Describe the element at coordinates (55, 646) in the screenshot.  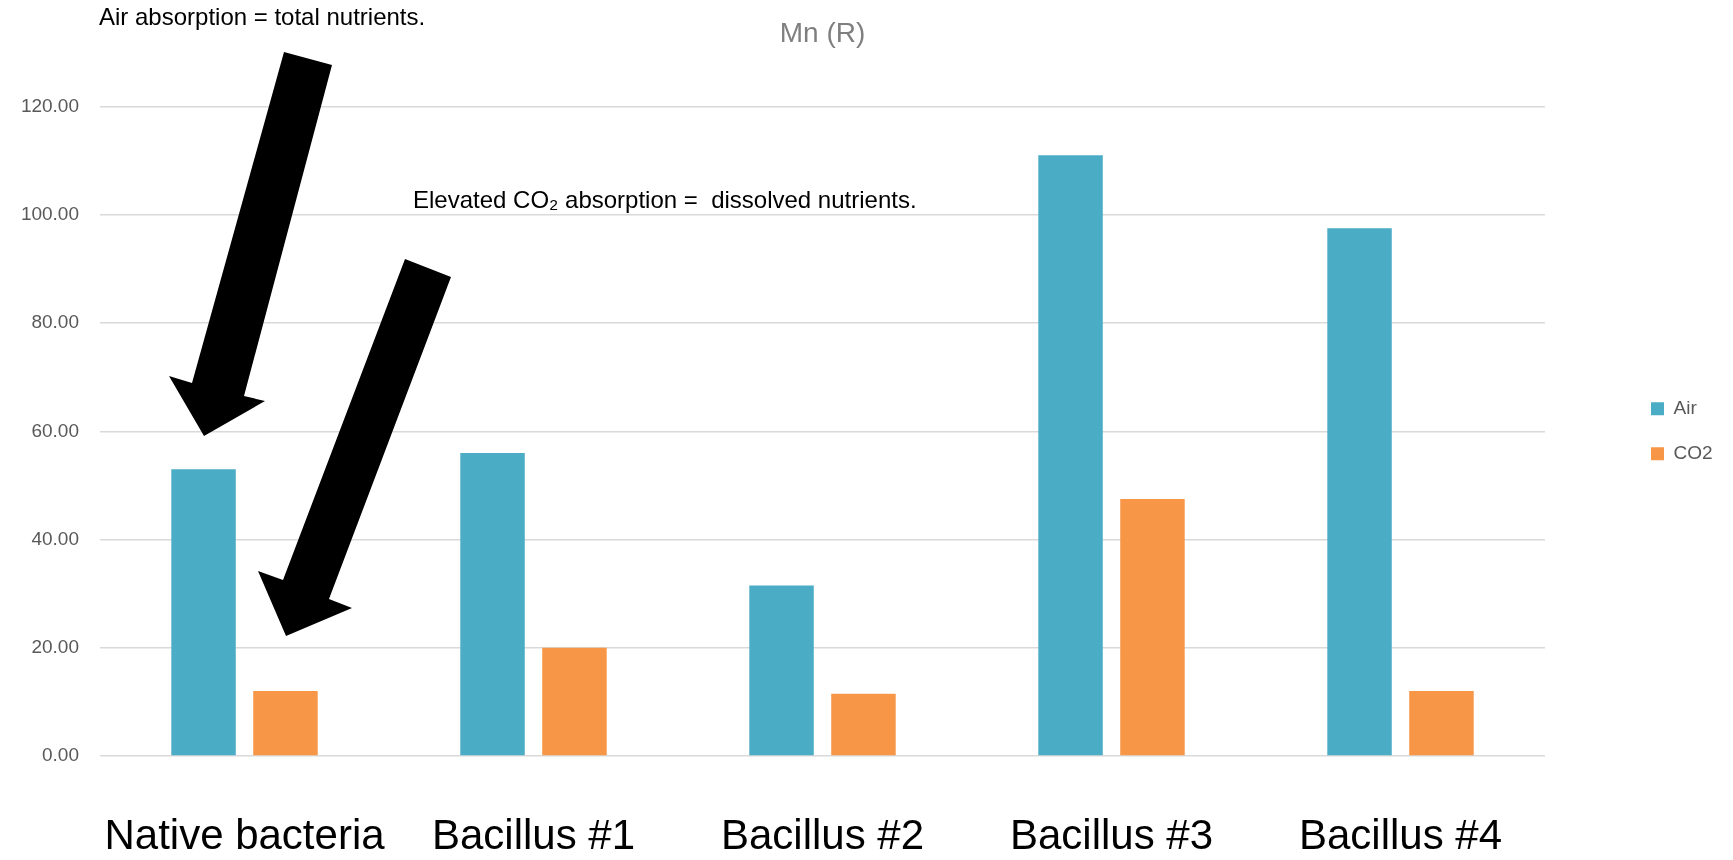
I see `y-tick-label: 20.00` at that location.